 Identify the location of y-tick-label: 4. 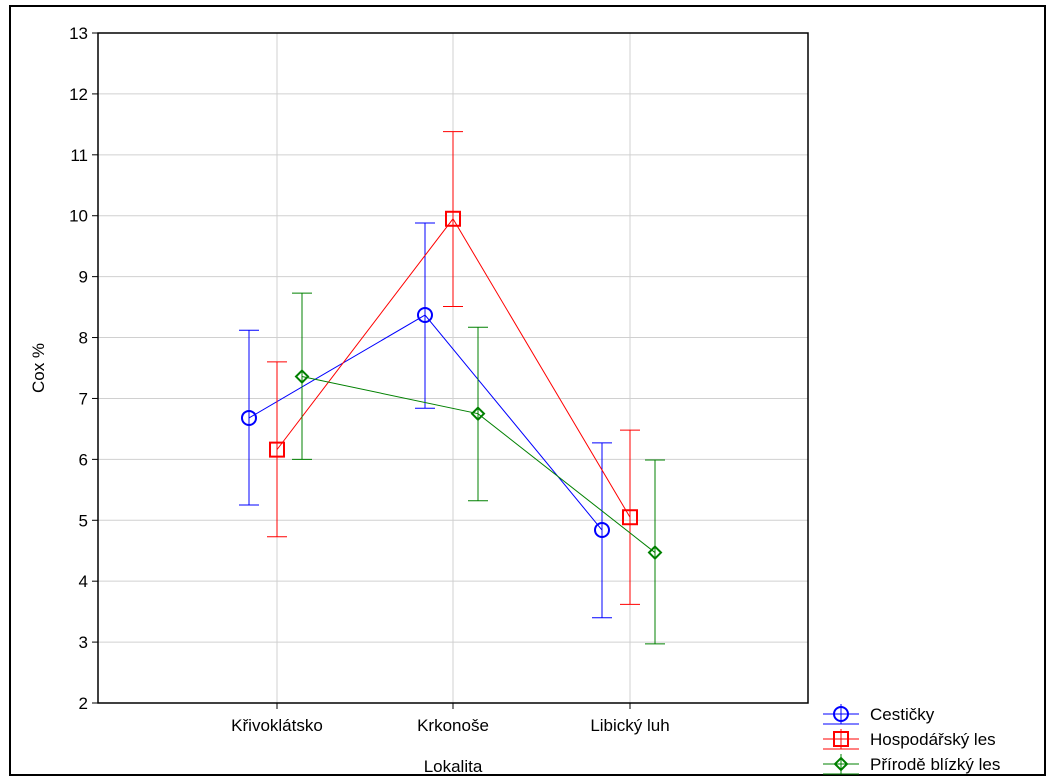
(83, 581).